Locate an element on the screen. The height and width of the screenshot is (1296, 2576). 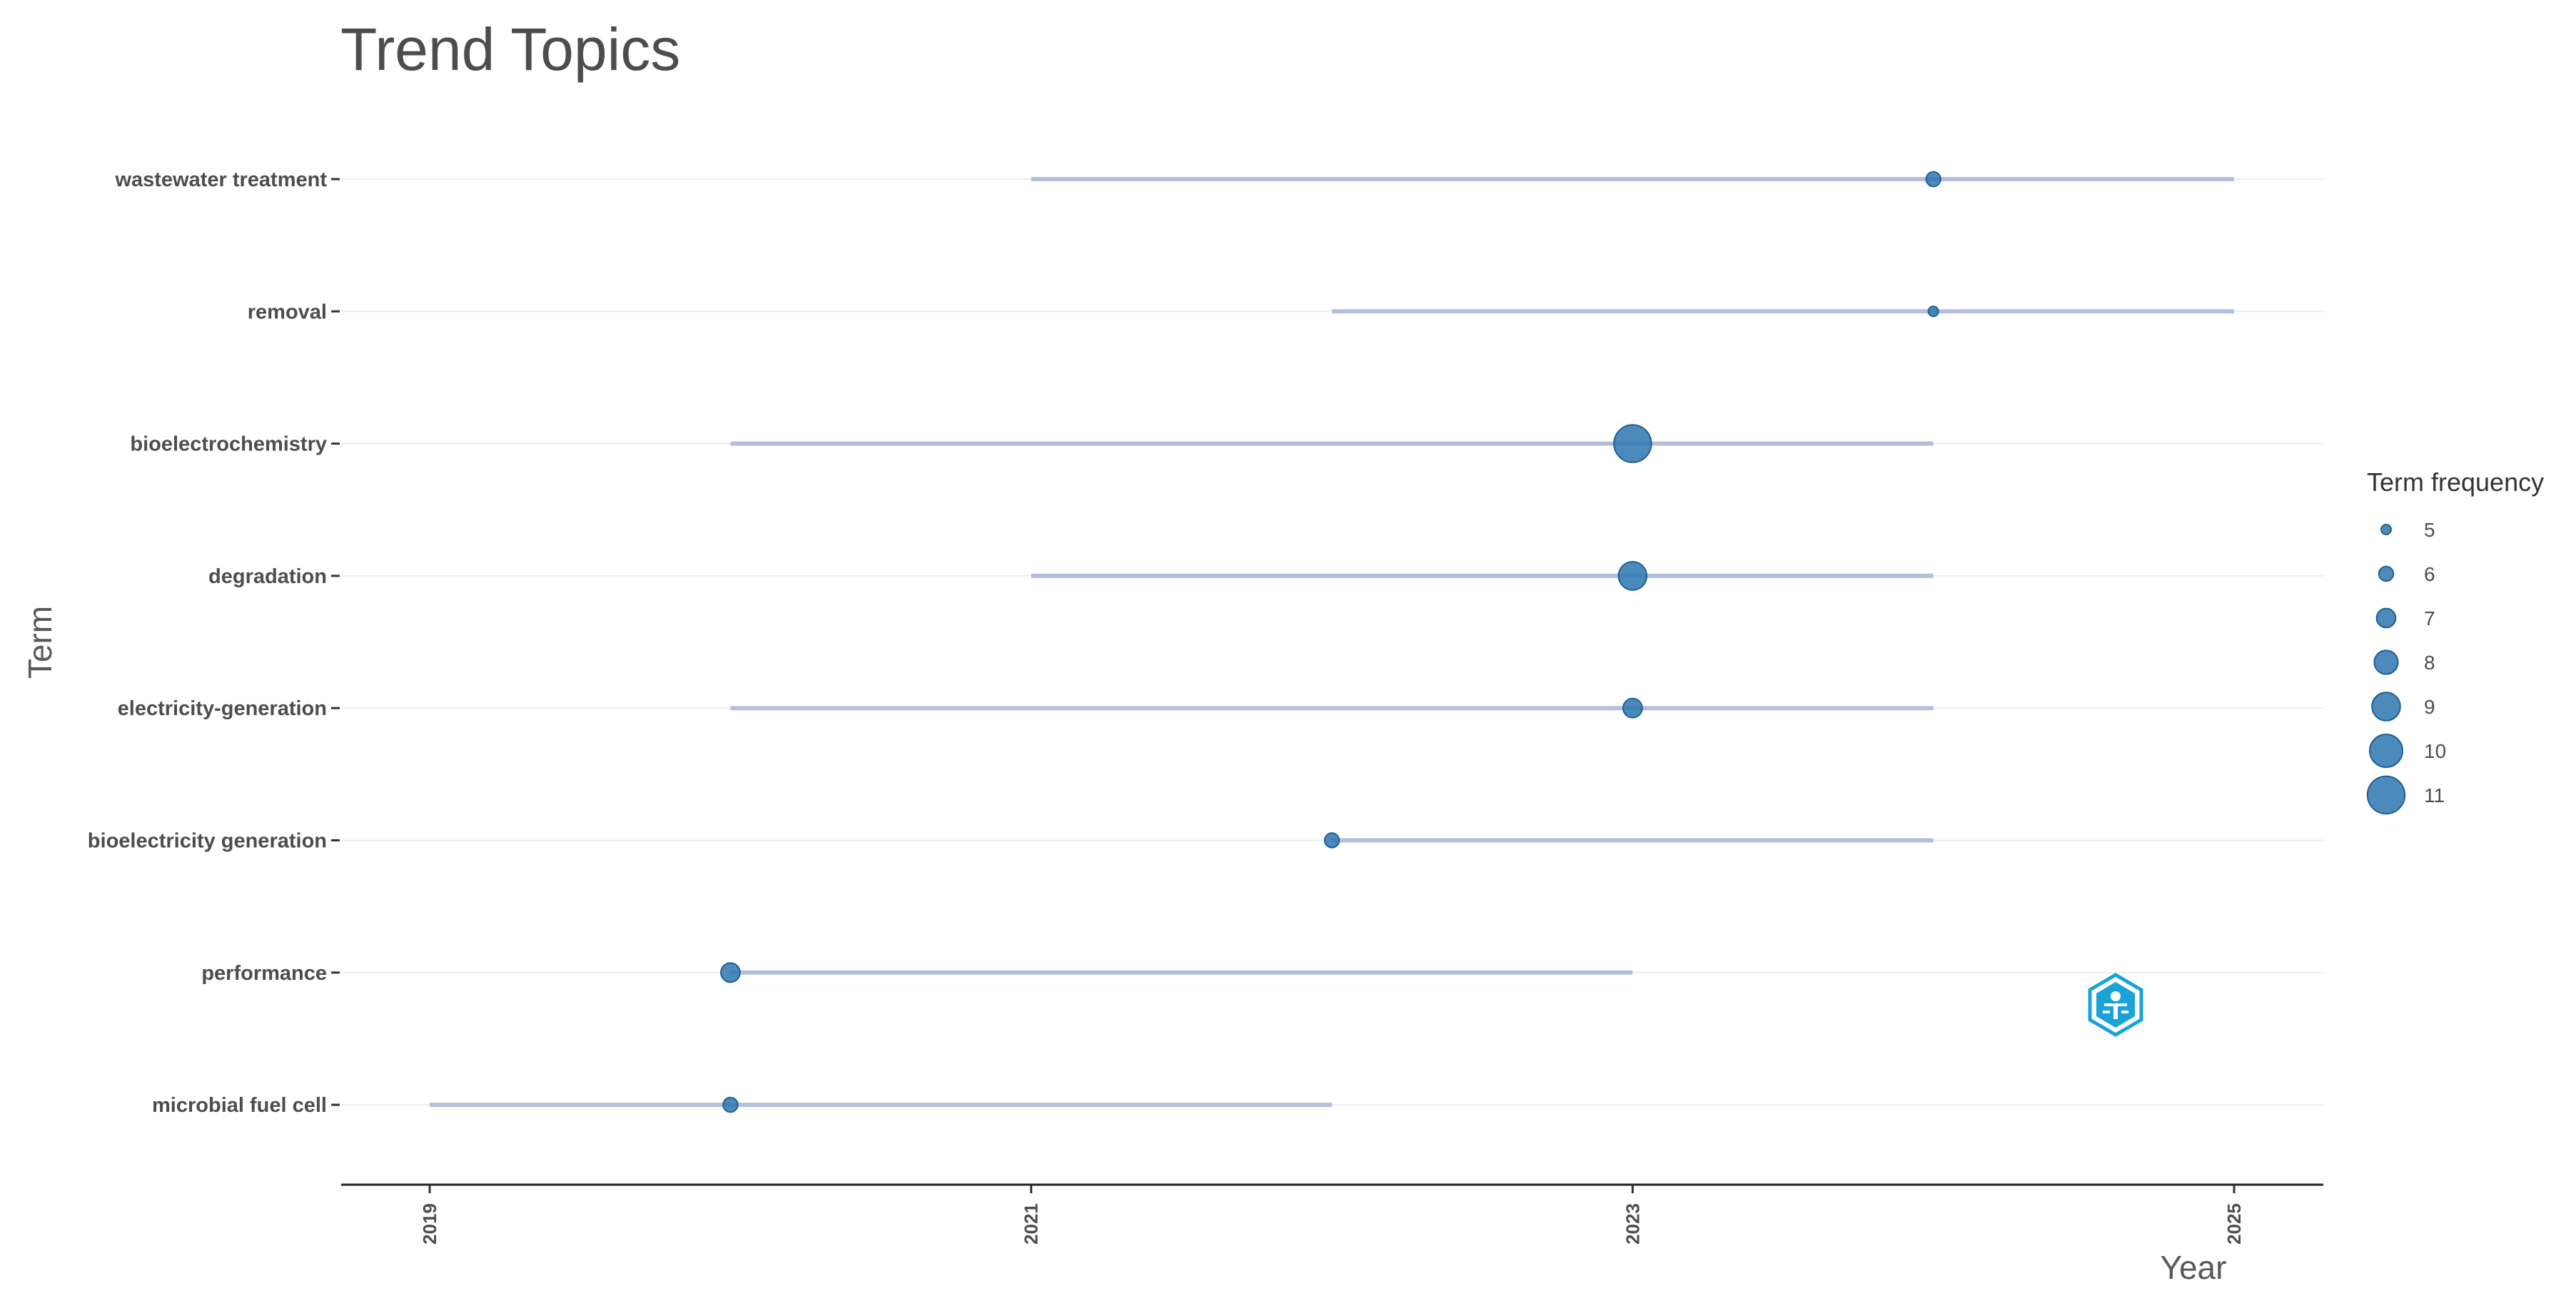
legend-size-label: 11 is located at coordinates (2434, 795).